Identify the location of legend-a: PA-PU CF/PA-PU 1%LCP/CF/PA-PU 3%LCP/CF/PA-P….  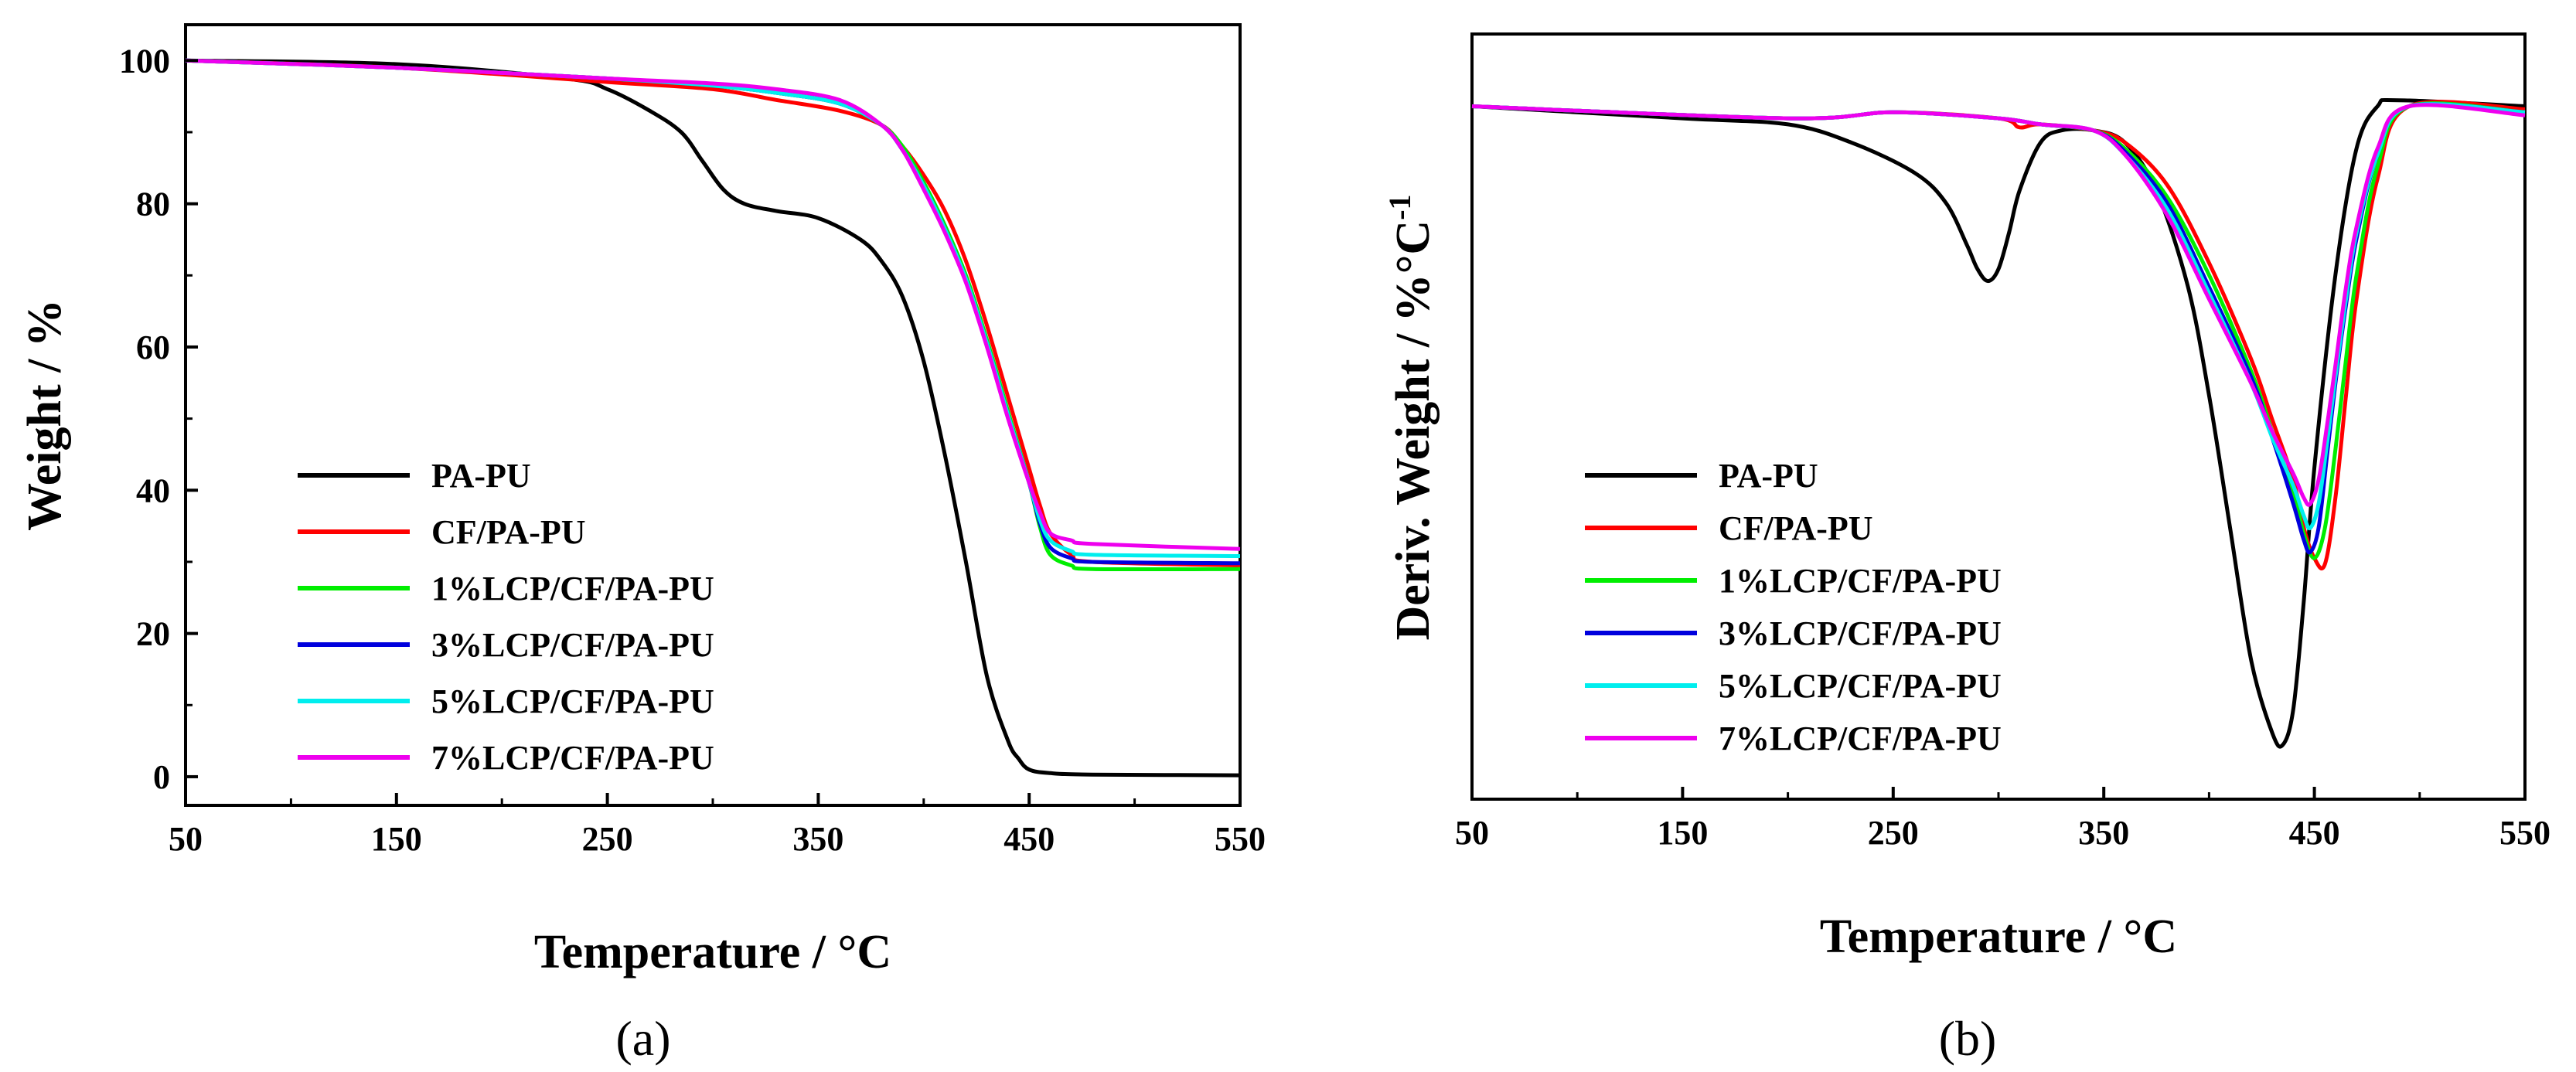
(506, 617).